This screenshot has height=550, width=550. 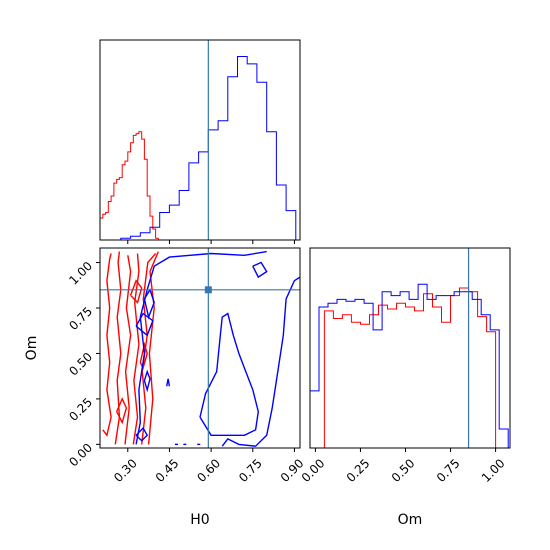 I want to click on om-y-tick-label-0: 0.00, so click(x=80, y=455).